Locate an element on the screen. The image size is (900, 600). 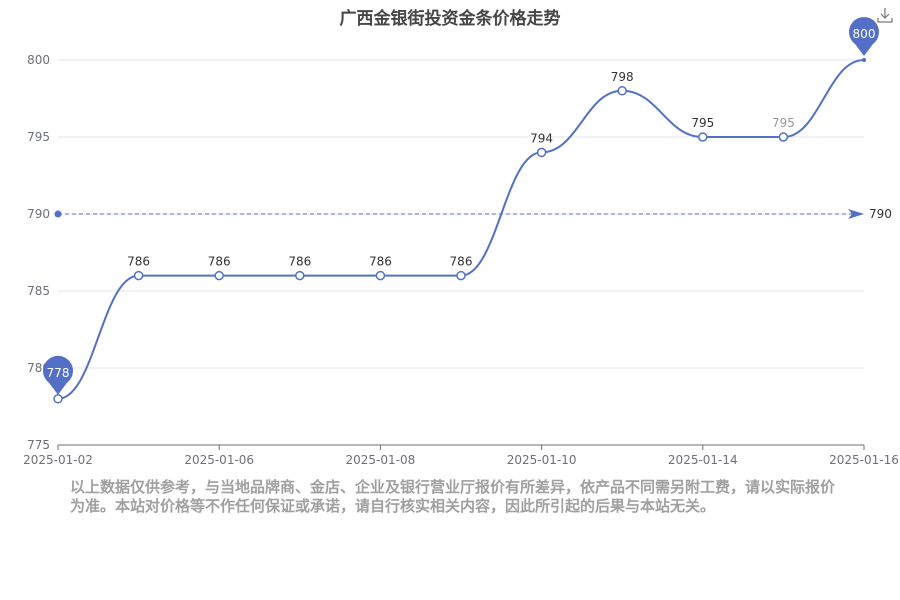
max-pin is located at coordinates (864, 36).